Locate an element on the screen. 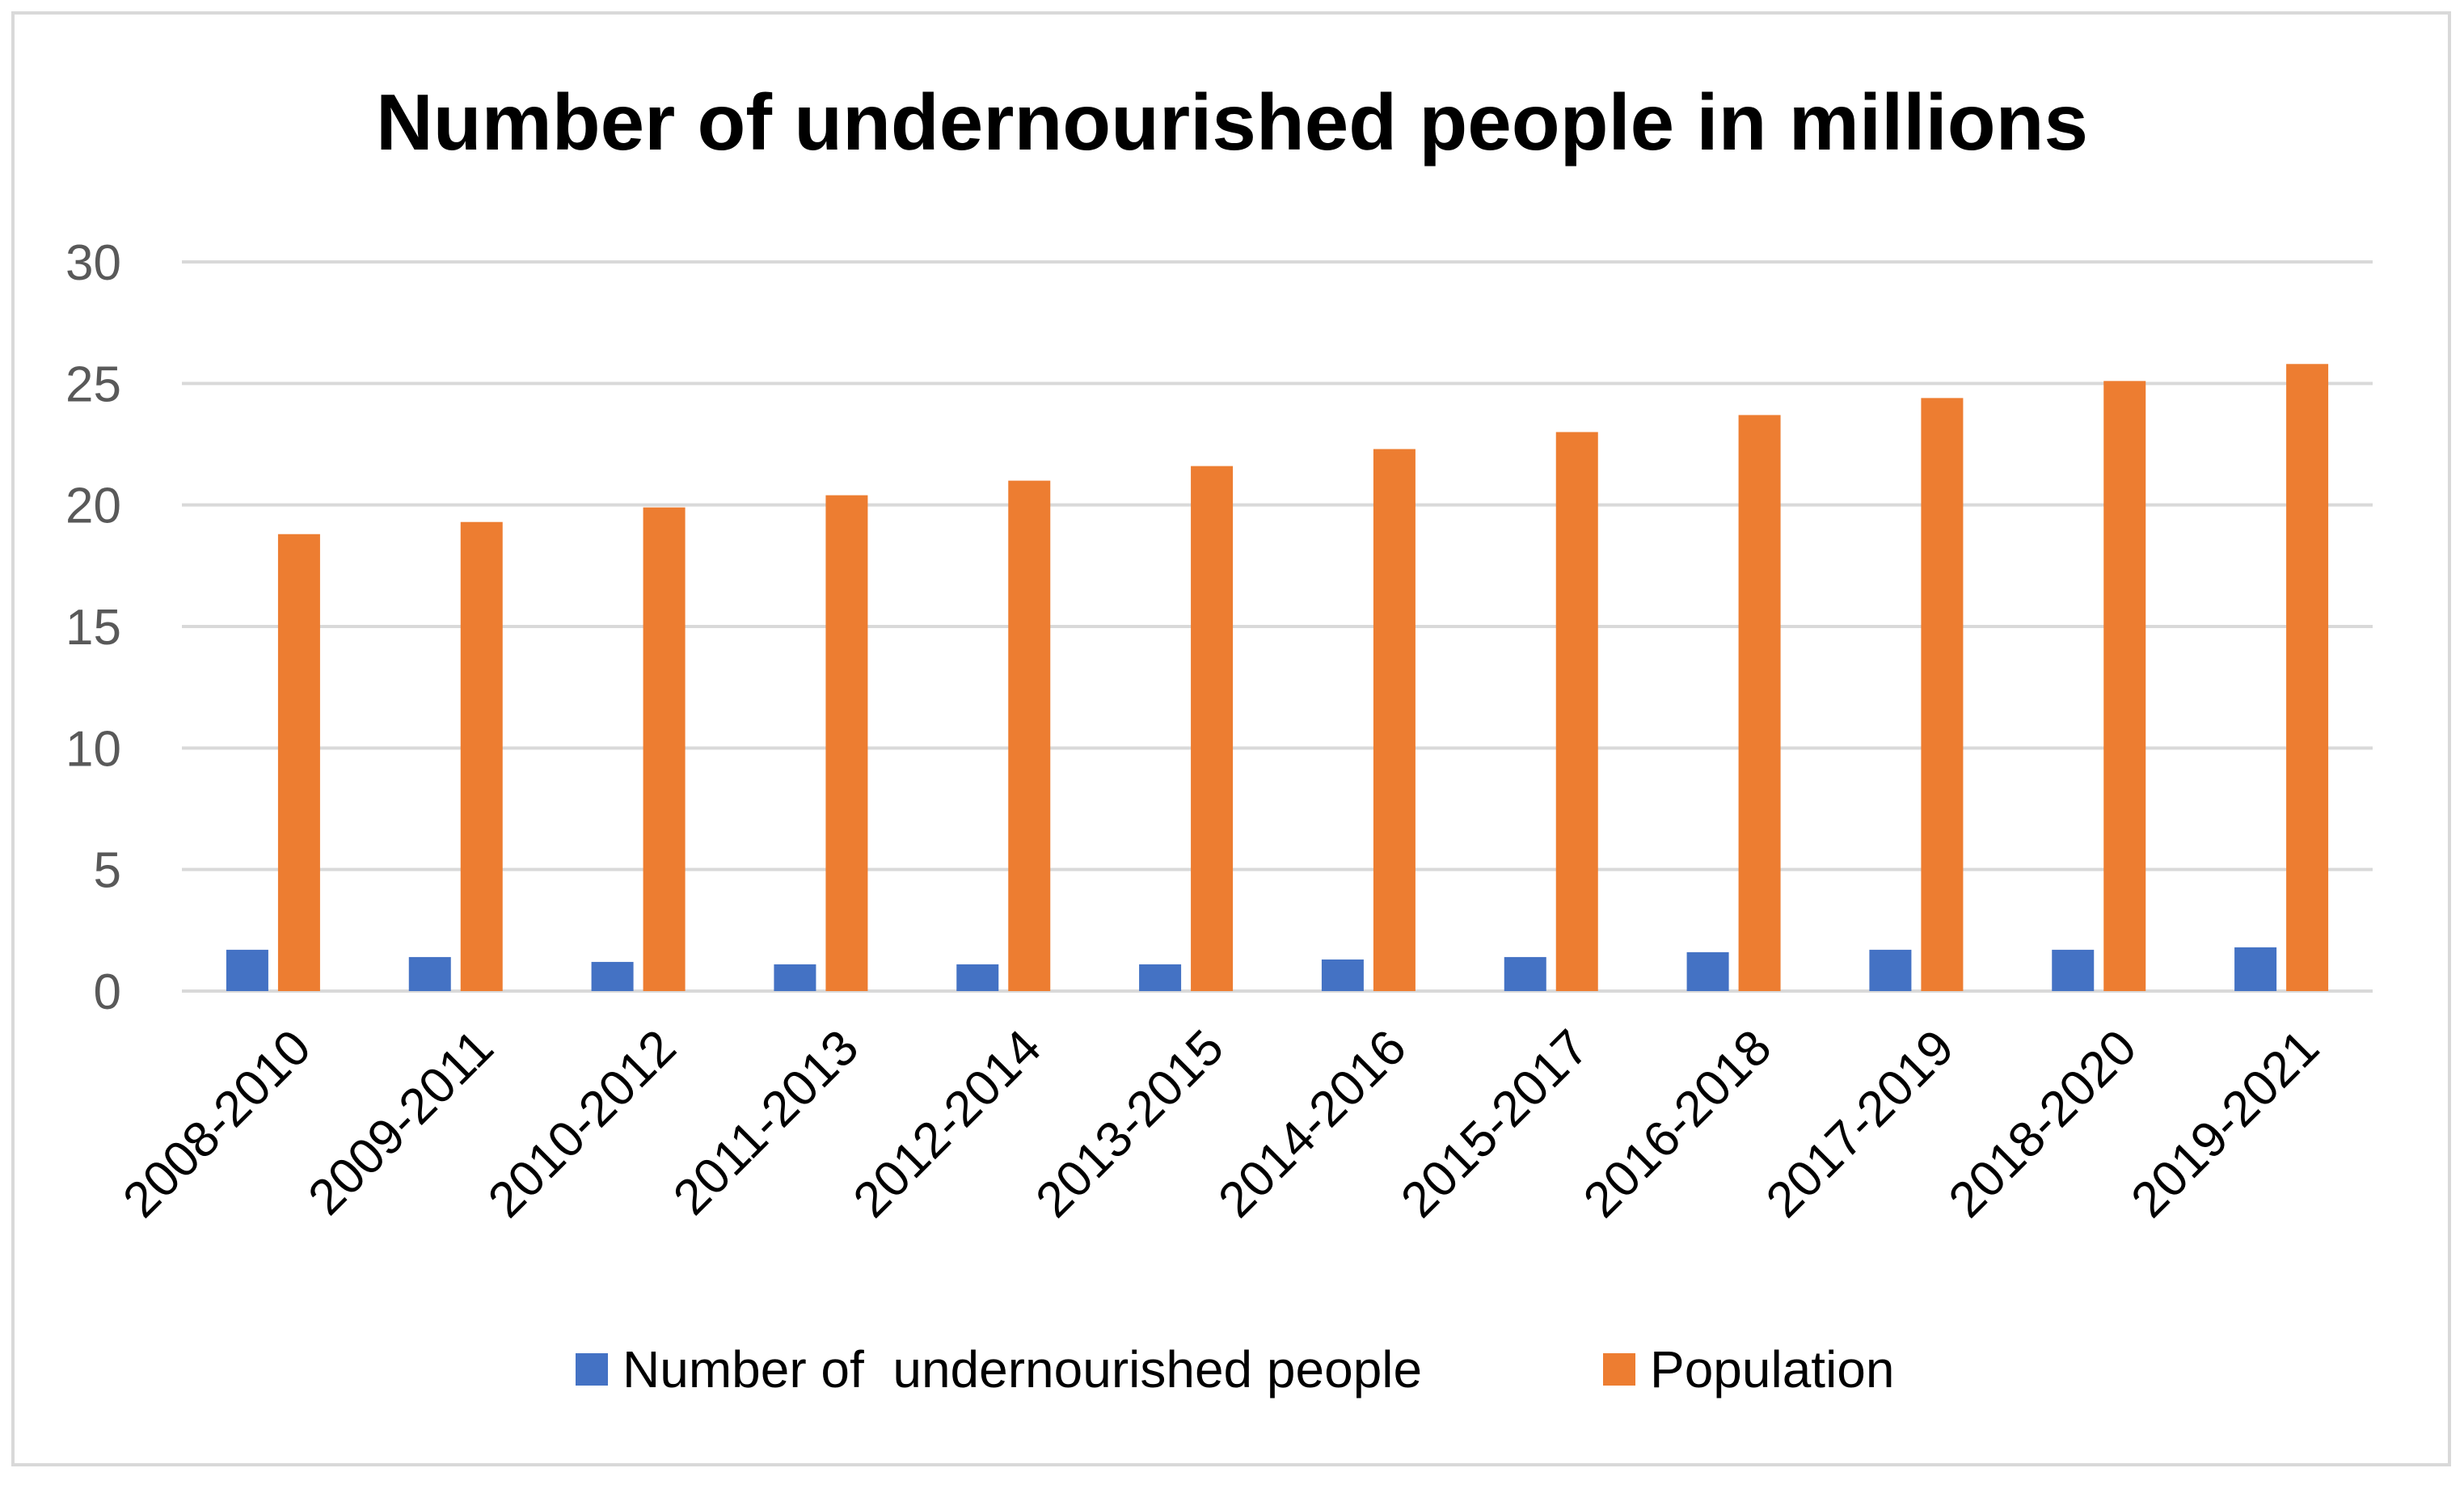 Image resolution: width=2464 pixels, height=1485 pixels. y-tick-label: 30 is located at coordinates (93, 263).